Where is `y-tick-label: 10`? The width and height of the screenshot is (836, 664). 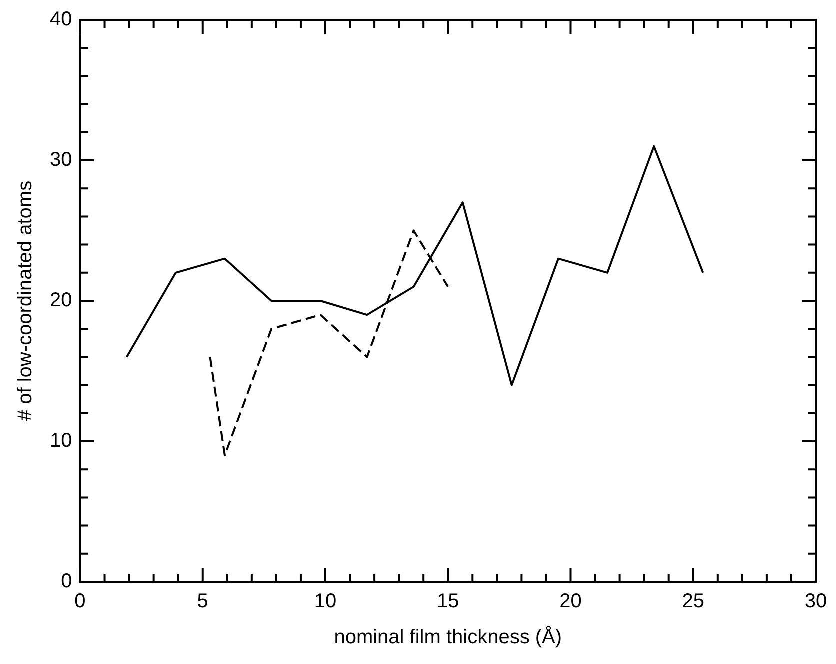
y-tick-label: 10 is located at coordinates (61, 441).